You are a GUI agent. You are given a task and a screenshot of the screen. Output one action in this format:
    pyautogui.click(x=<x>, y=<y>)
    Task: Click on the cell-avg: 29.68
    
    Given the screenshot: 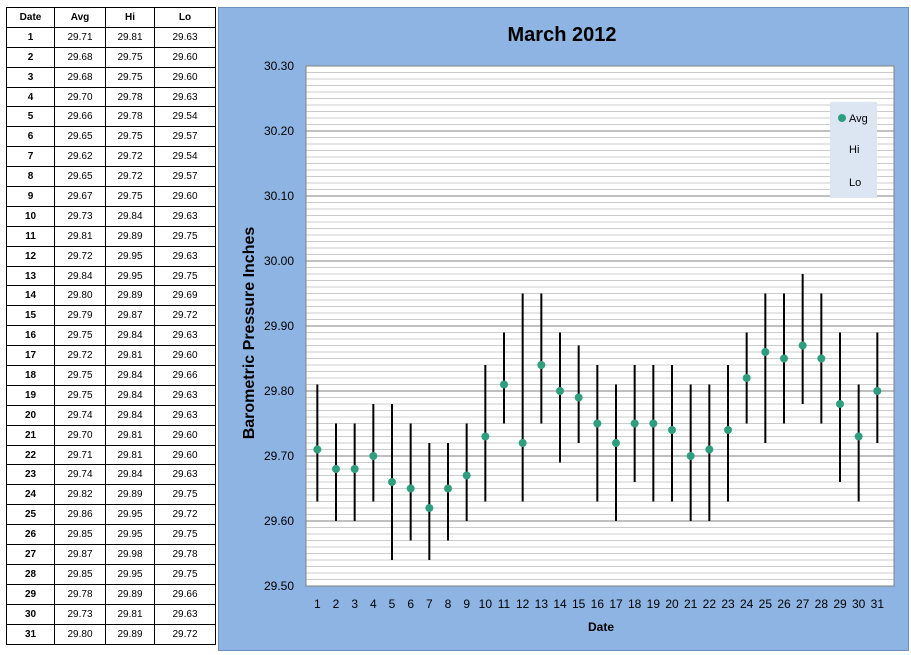 What is the action you would take?
    pyautogui.click(x=80, y=77)
    